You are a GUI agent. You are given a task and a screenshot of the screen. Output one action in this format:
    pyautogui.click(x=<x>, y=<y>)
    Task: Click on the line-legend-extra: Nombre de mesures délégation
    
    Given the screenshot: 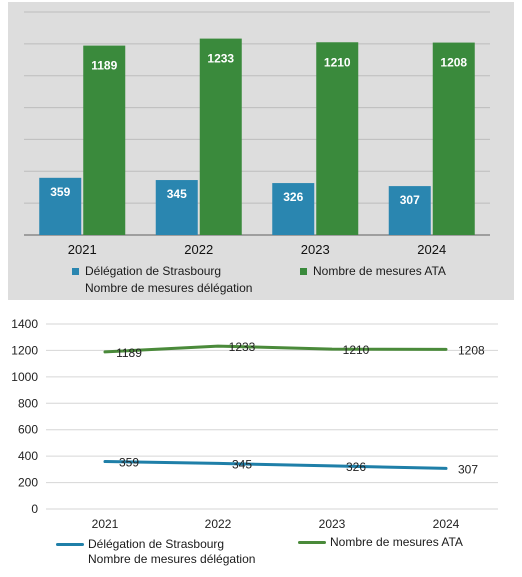 What is the action you would take?
    pyautogui.click(x=171, y=559)
    